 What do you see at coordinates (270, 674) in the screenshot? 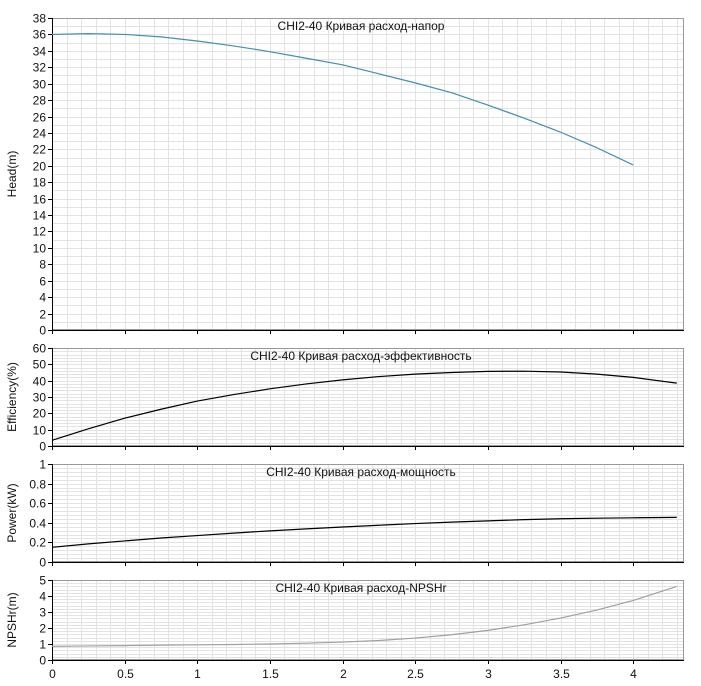
I see `x-tick-label: 1.5` at bounding box center [270, 674].